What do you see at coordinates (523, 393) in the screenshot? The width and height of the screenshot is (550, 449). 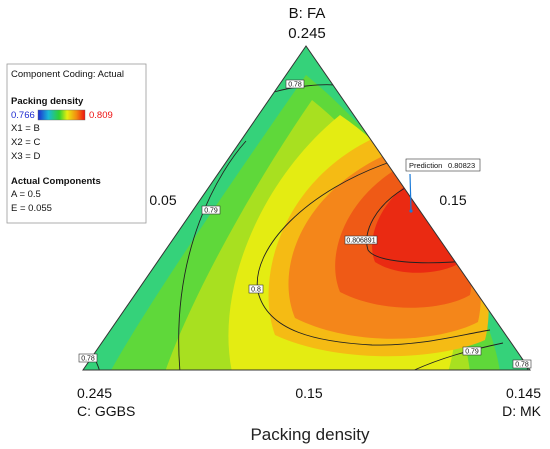 I see `bottom-right-value: 0.145` at bounding box center [523, 393].